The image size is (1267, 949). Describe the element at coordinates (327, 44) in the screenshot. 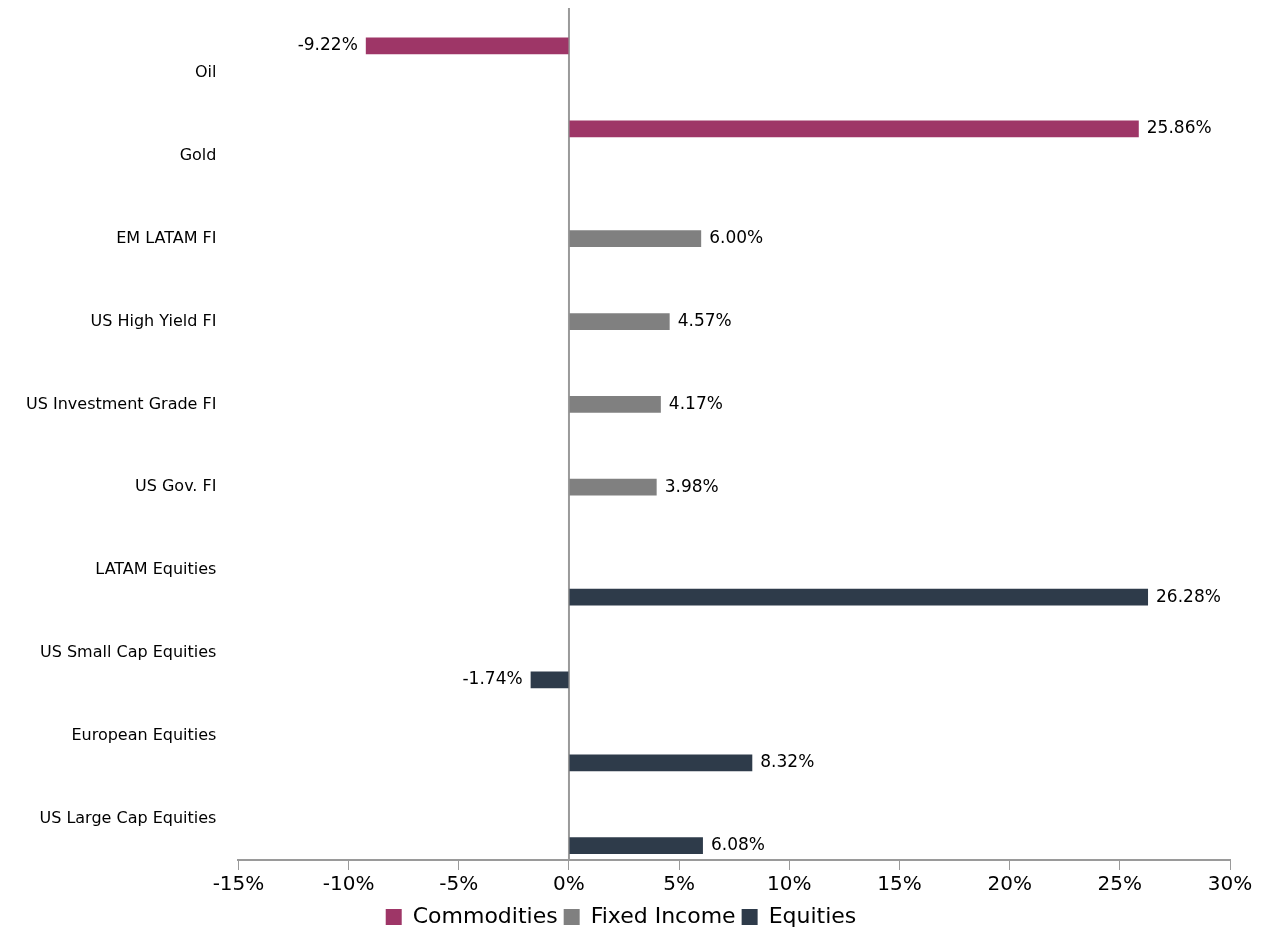

I see `data-label: -9.22%` at that location.